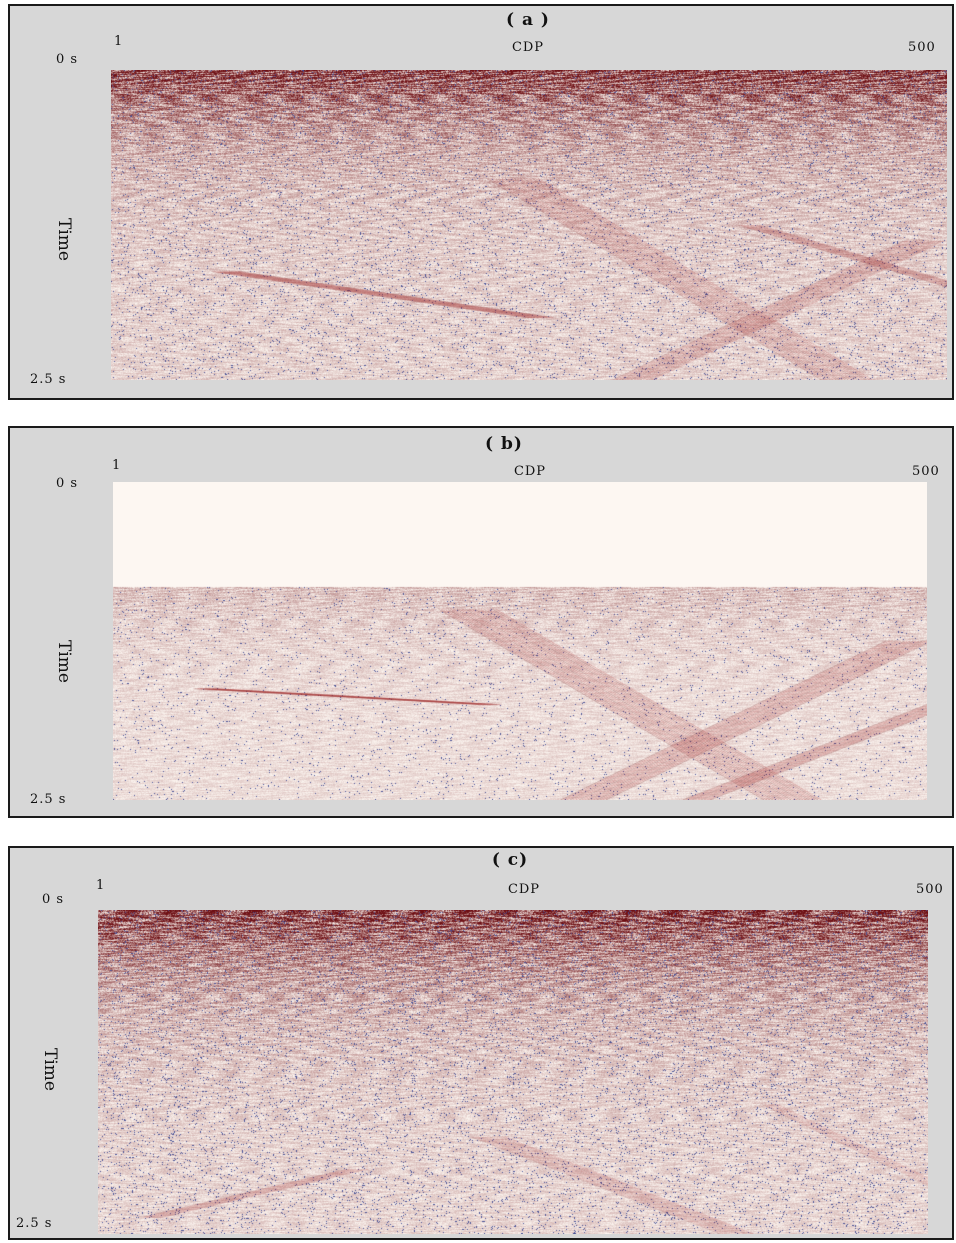 The width and height of the screenshot is (956, 1243). Describe the element at coordinates (528, 20) in the screenshot. I see `panel-title: ( a )` at that location.